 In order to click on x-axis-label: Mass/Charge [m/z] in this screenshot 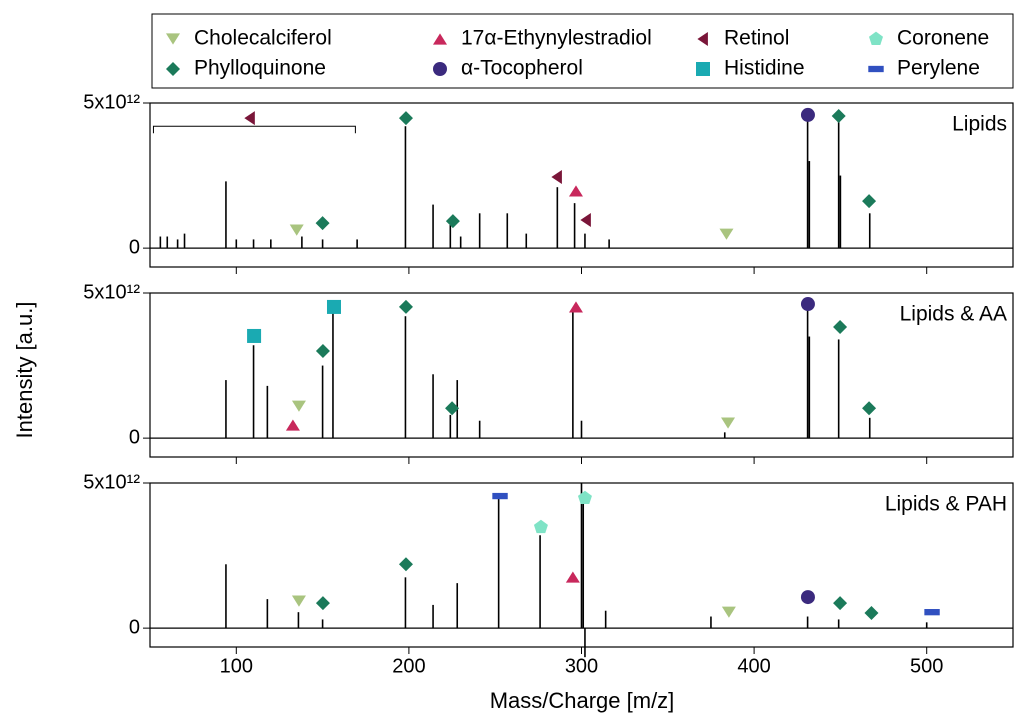, I will do `click(582, 700)`.